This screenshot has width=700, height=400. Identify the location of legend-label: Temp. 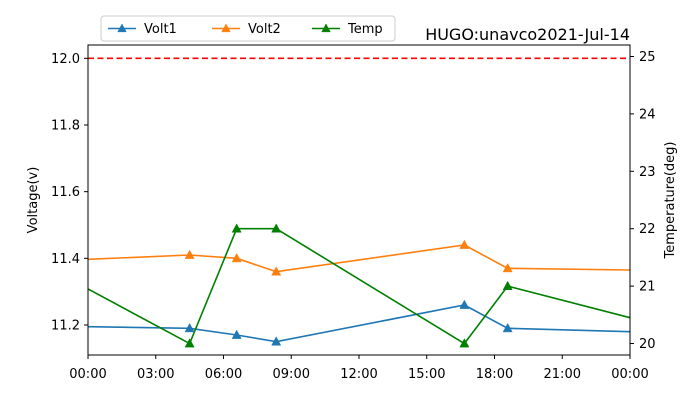
(365, 29).